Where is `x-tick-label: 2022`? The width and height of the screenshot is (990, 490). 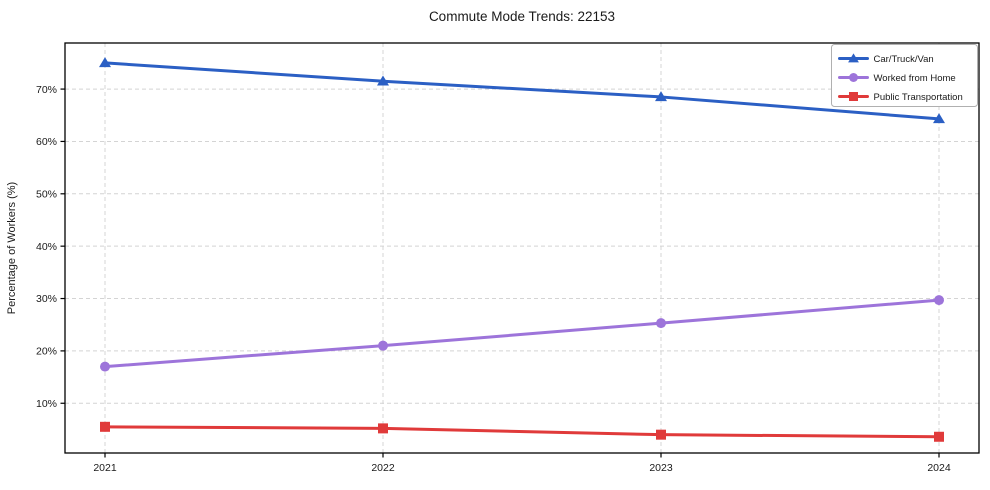 x-tick-label: 2022 is located at coordinates (383, 468).